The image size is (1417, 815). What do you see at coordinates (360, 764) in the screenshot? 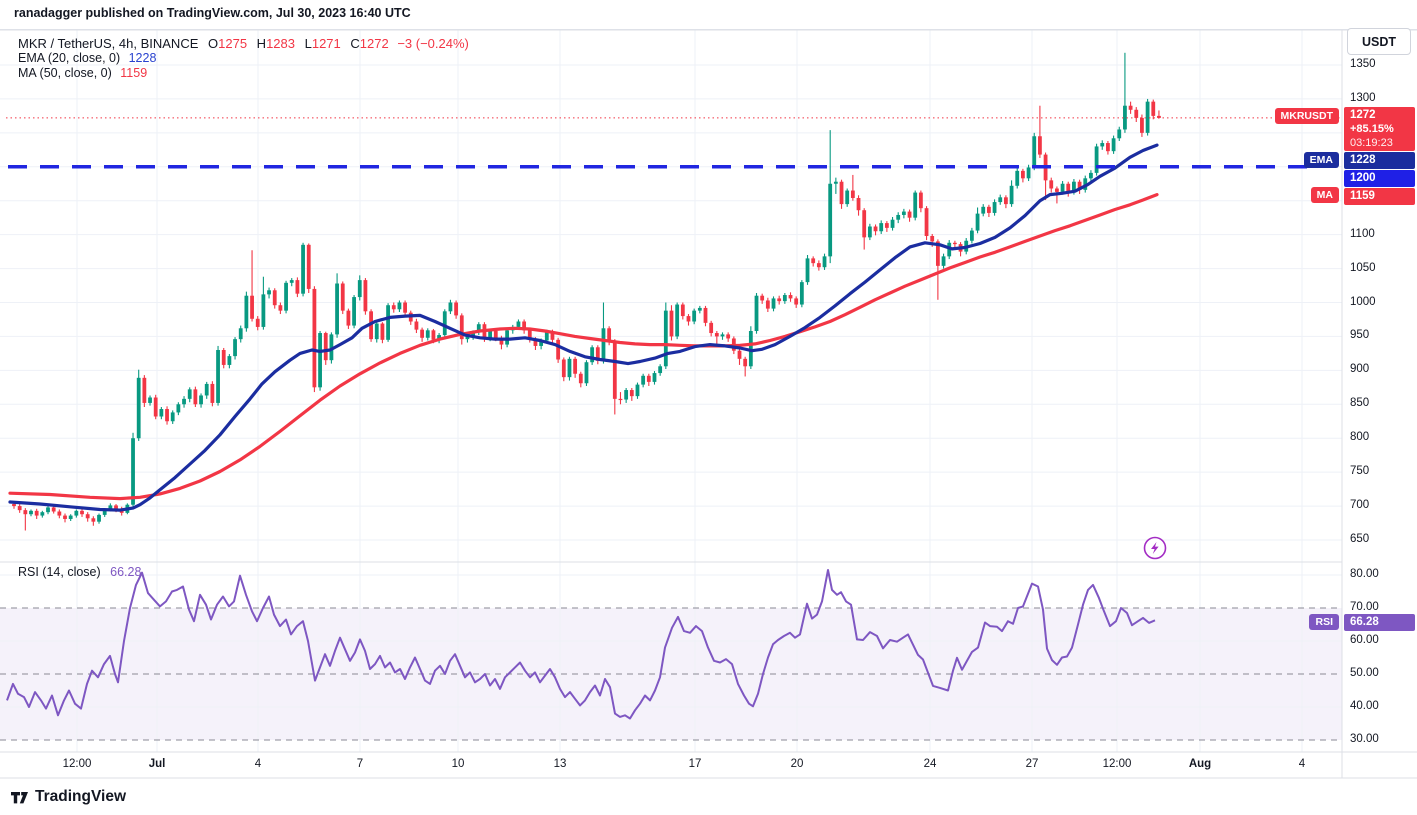
I see `time-tick-label: 7` at bounding box center [360, 764].